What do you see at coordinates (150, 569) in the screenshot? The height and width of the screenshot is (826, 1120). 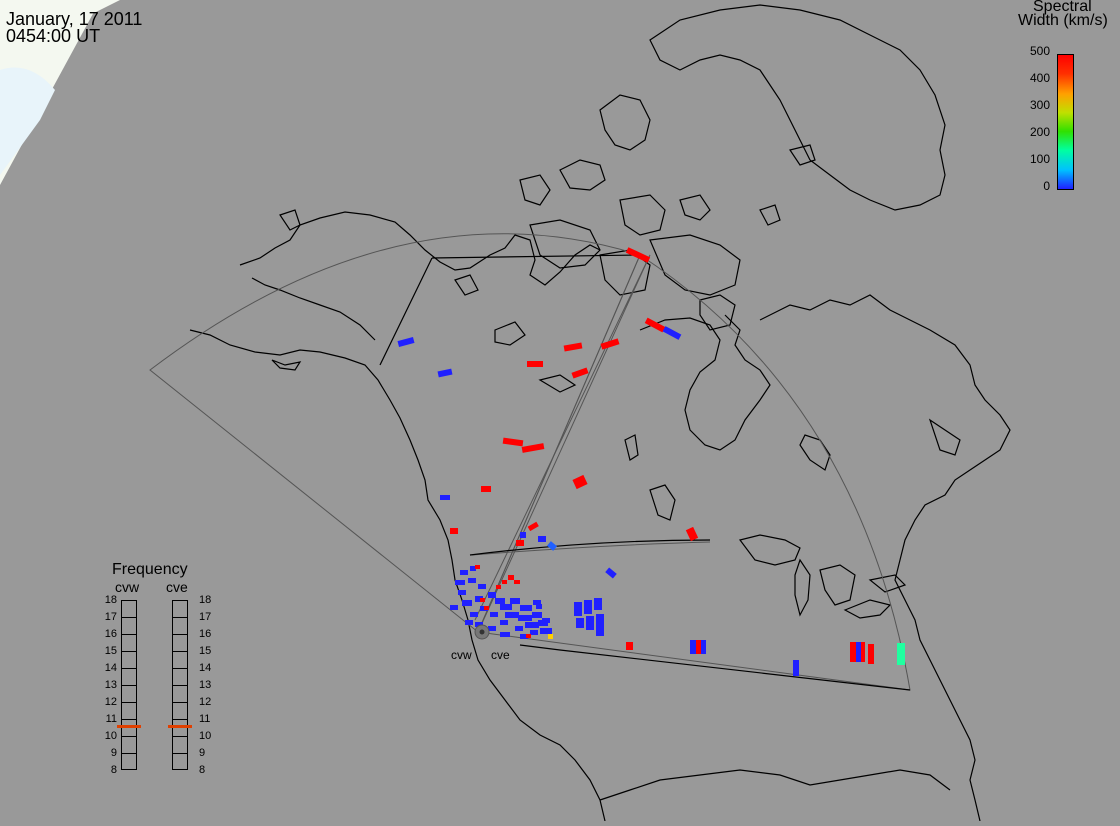 I see `frequency-title: Frequency` at bounding box center [150, 569].